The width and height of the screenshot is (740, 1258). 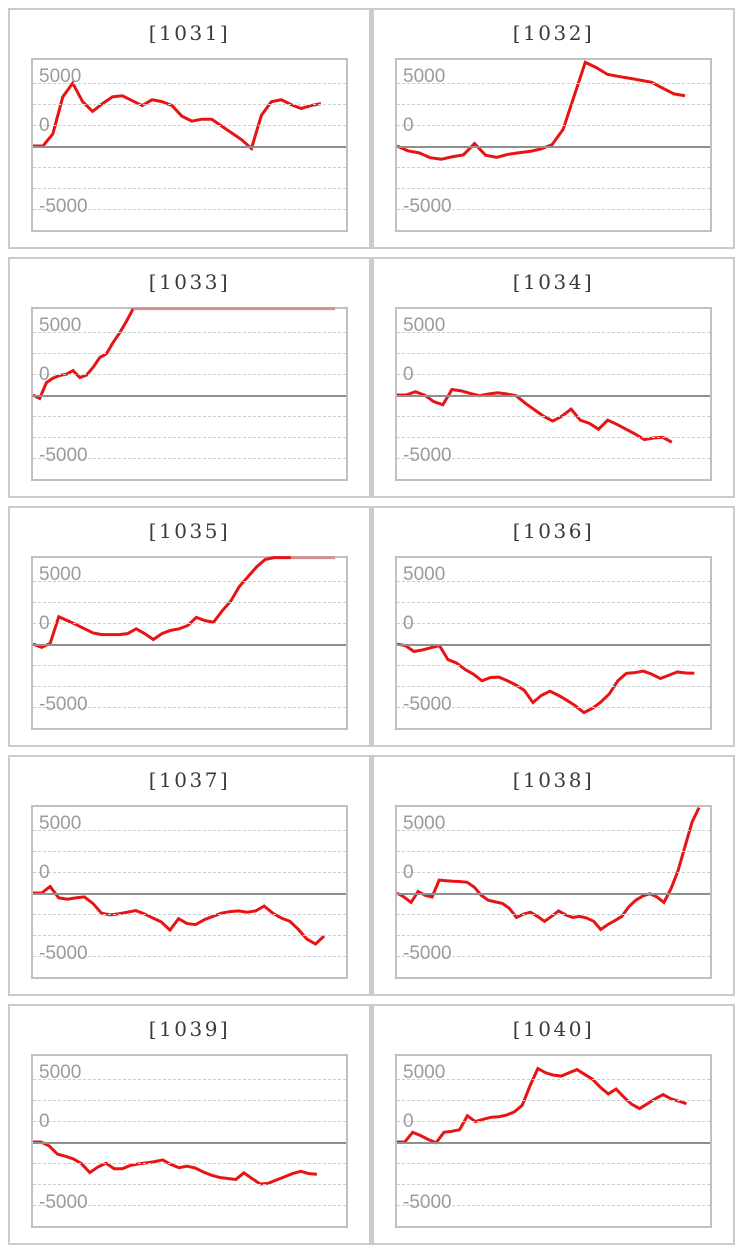 I want to click on chart-panel: [1040] 5000 0 -5000, so click(x=553, y=1124).